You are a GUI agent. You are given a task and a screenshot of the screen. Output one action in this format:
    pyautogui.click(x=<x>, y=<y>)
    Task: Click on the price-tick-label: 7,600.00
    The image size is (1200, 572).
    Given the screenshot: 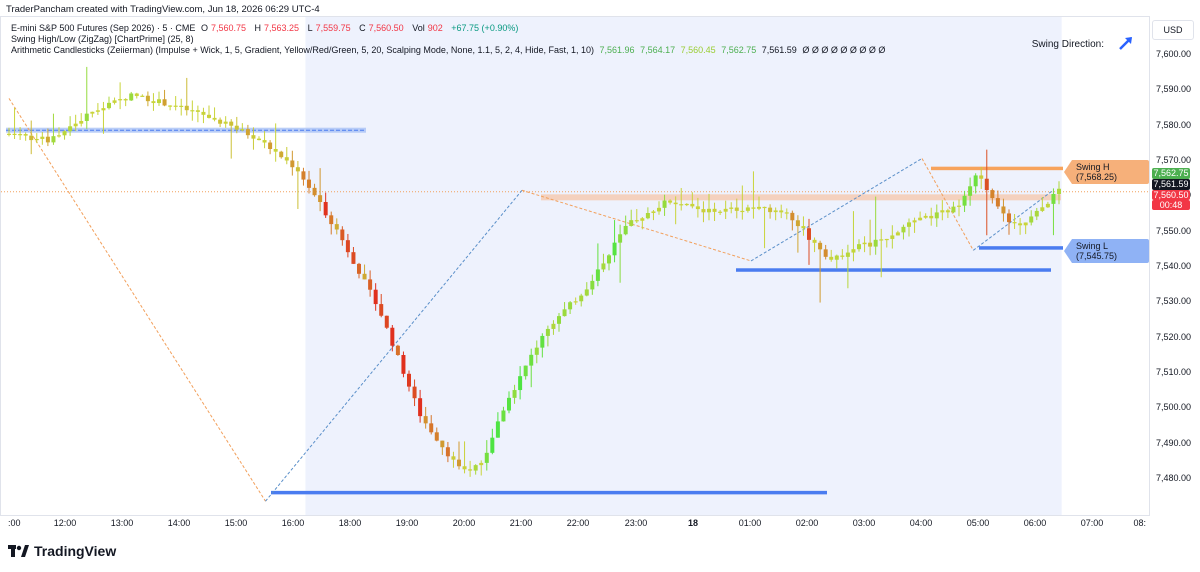 What is the action you would take?
    pyautogui.click(x=1174, y=54)
    